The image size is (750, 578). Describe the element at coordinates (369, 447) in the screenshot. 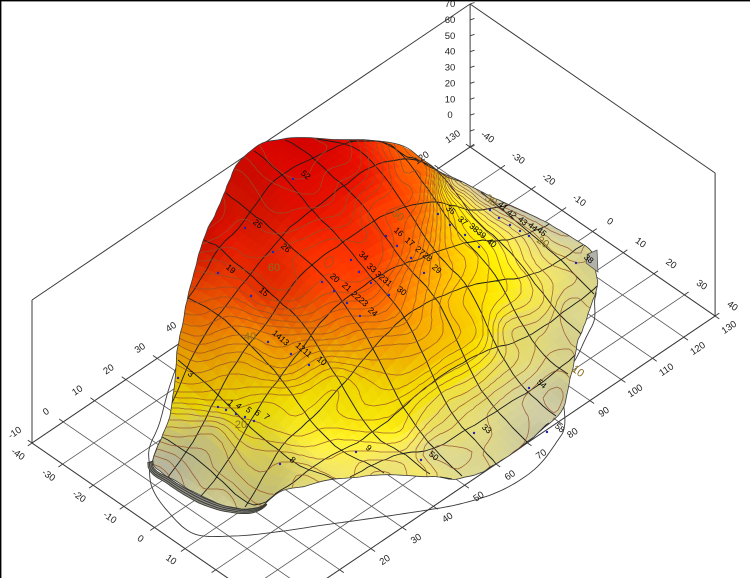

I see `svg-text: 9` at that location.